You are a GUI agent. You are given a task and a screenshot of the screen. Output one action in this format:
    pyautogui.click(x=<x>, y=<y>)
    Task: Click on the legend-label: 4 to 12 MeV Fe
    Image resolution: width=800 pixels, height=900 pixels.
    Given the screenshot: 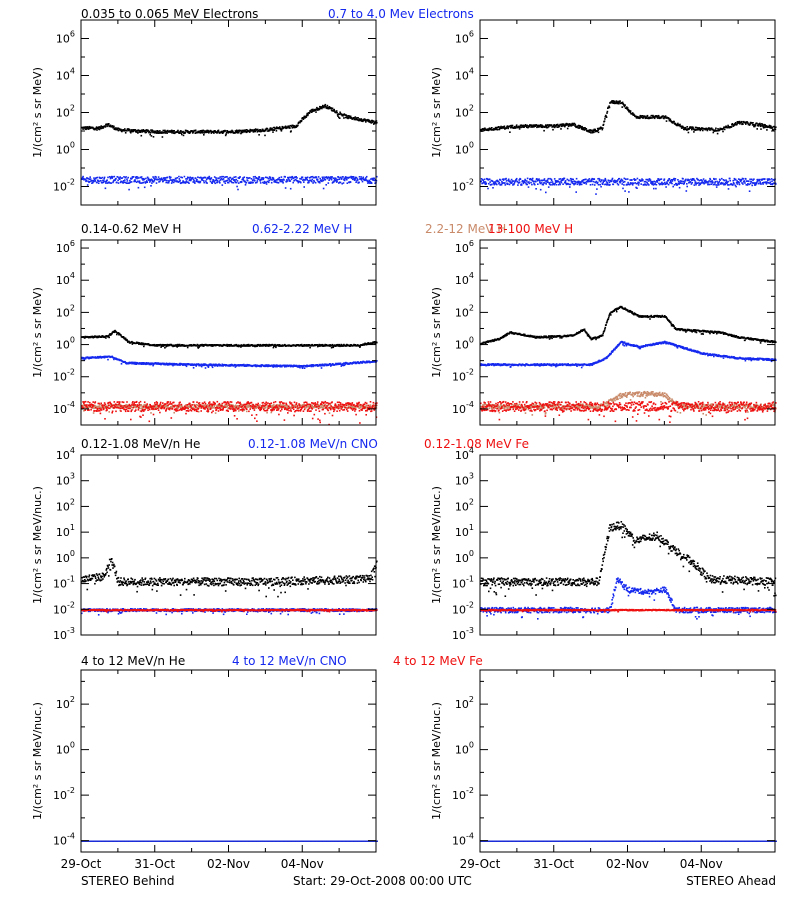 What is the action you would take?
    pyautogui.click(x=438, y=661)
    